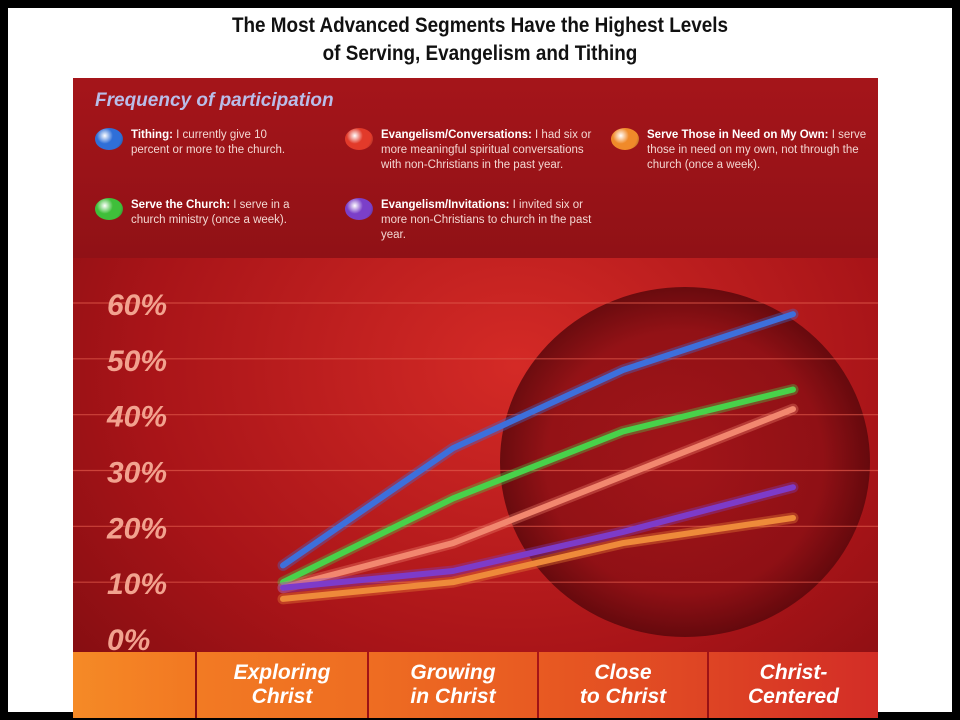 This screenshot has height=720, width=960. I want to click on y-tick-label: 50%, so click(137, 361).